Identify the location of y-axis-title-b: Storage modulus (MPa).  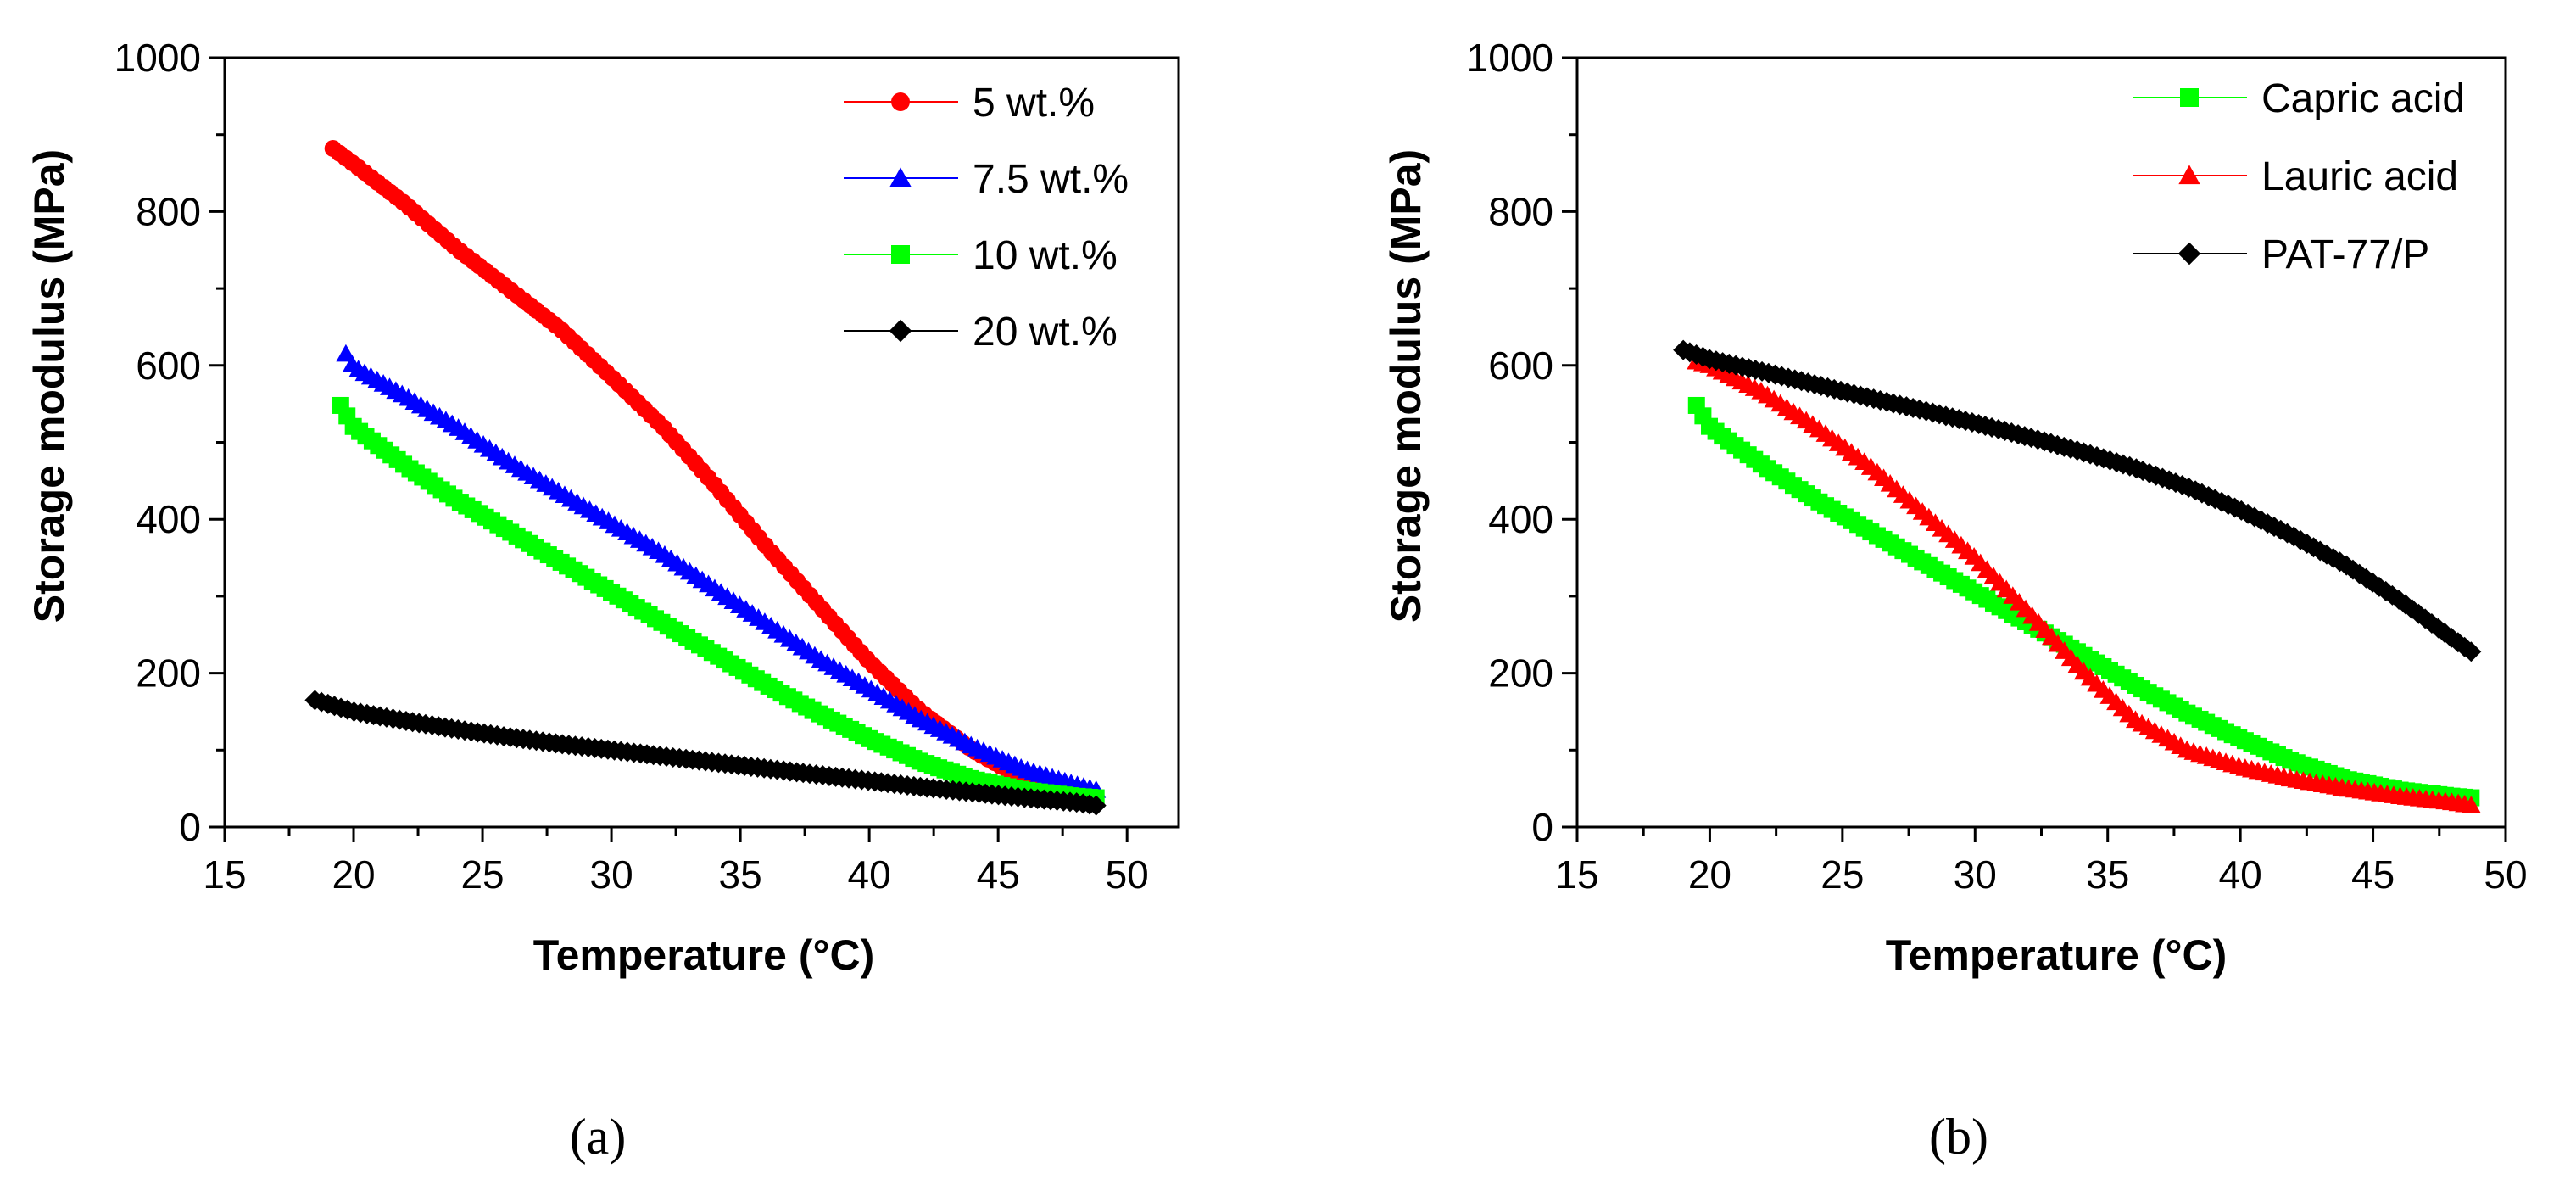
(1406, 386).